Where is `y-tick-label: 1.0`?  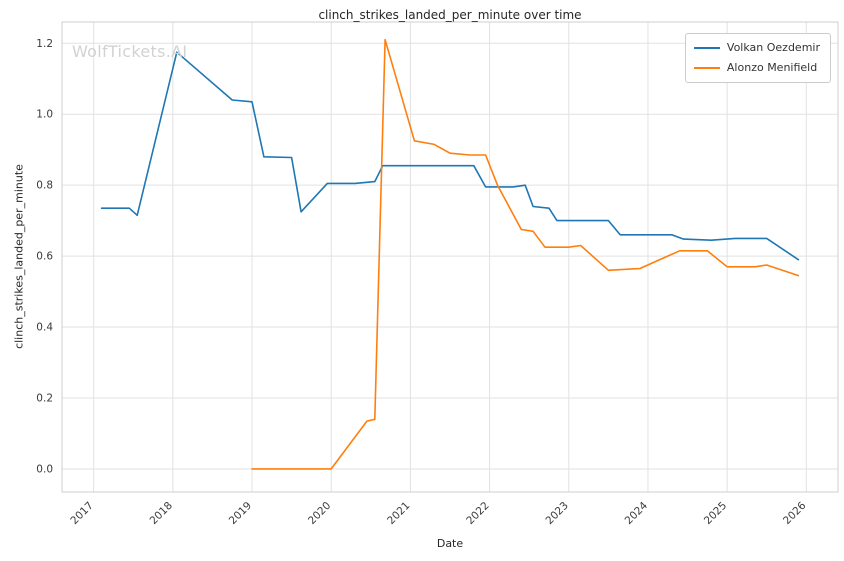
y-tick-label: 1.0 is located at coordinates (44, 115).